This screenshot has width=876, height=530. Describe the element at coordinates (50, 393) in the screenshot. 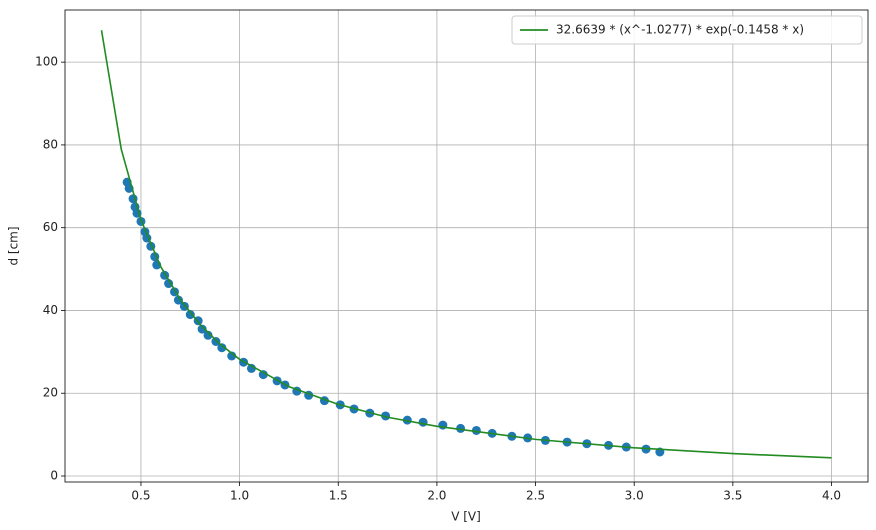

I see `y-tick-label: 20` at that location.